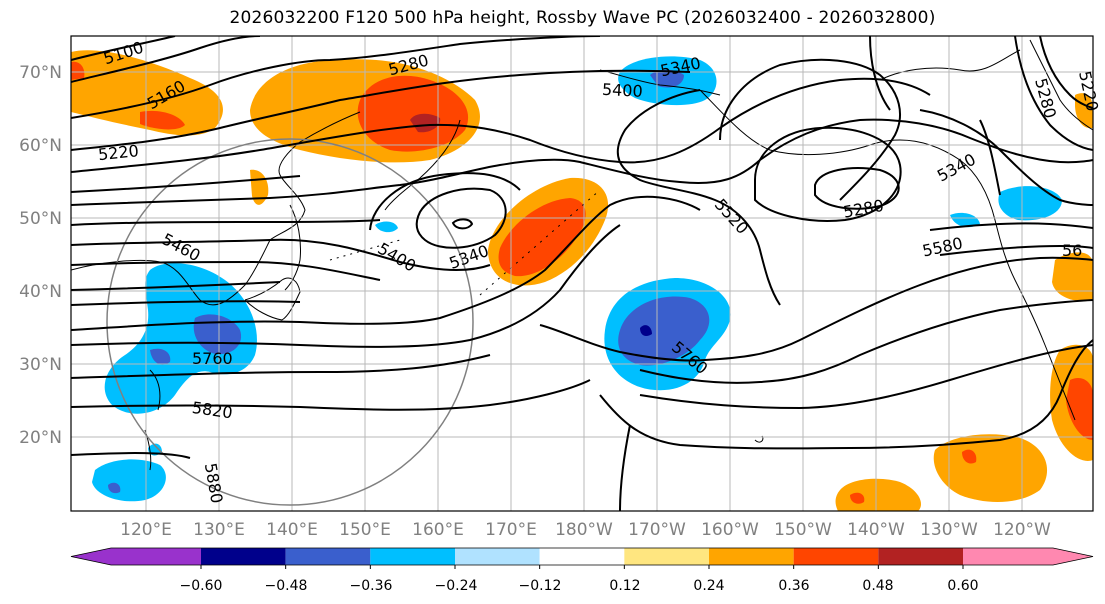 The width and height of the screenshot is (1105, 604). Describe the element at coordinates (146, 530) in the screenshot. I see `lon-tick-label: 120°E` at that location.